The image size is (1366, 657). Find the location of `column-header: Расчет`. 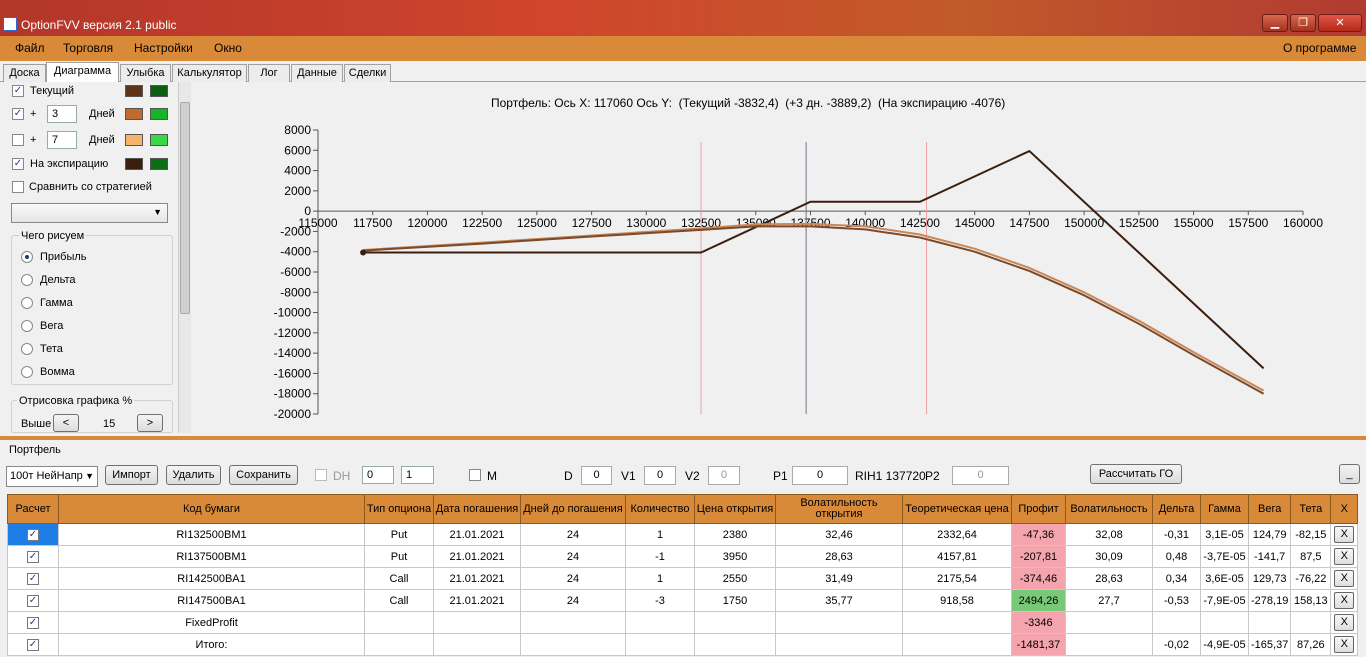

column-header: Расчет is located at coordinates (33, 509).